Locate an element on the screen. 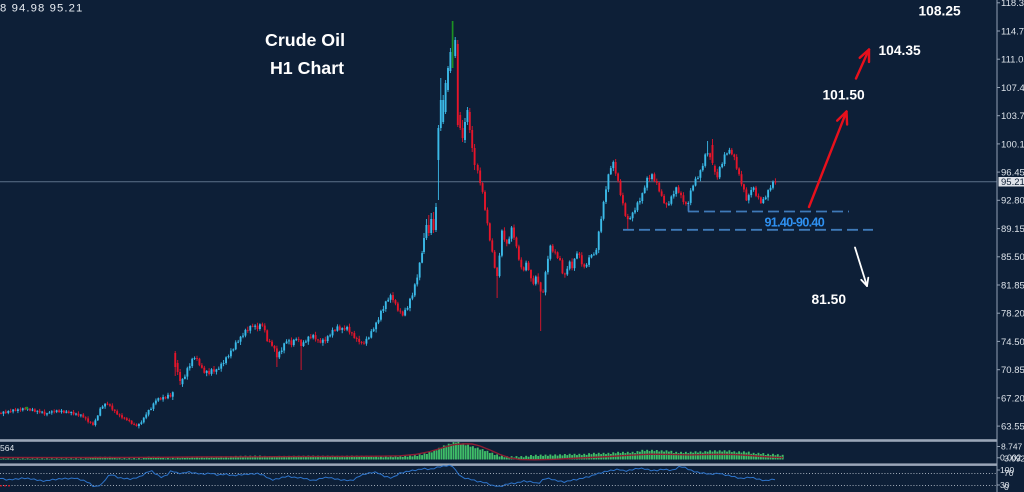  svg-text: 67.20 is located at coordinates (1012, 398).